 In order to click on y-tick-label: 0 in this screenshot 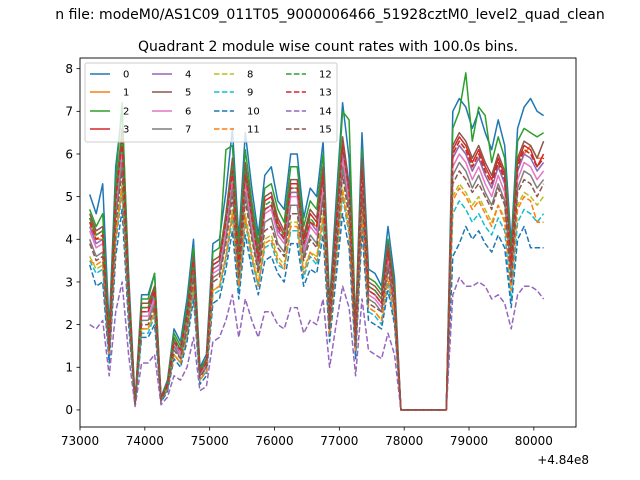, I will do `click(69, 410)`.